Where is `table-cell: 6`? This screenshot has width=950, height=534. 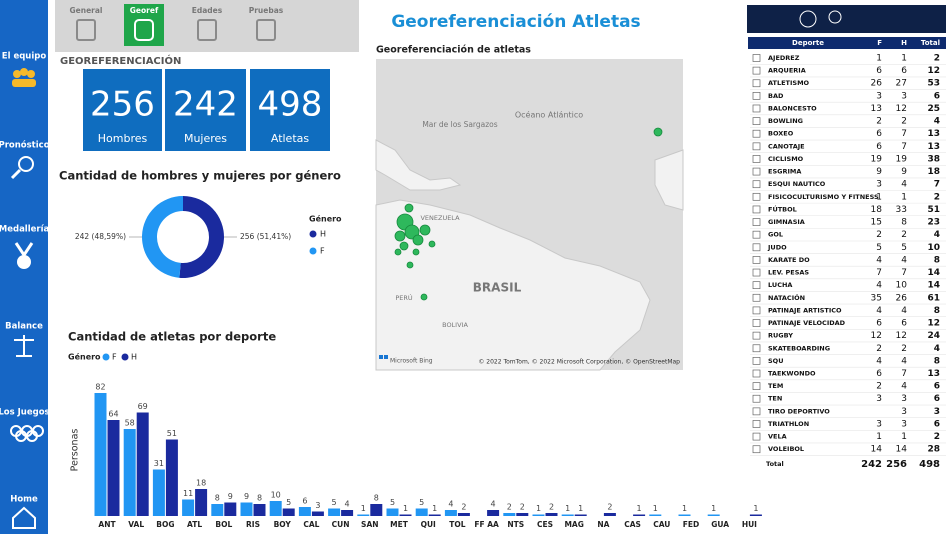 table-cell: 6 is located at coordinates (879, 374).